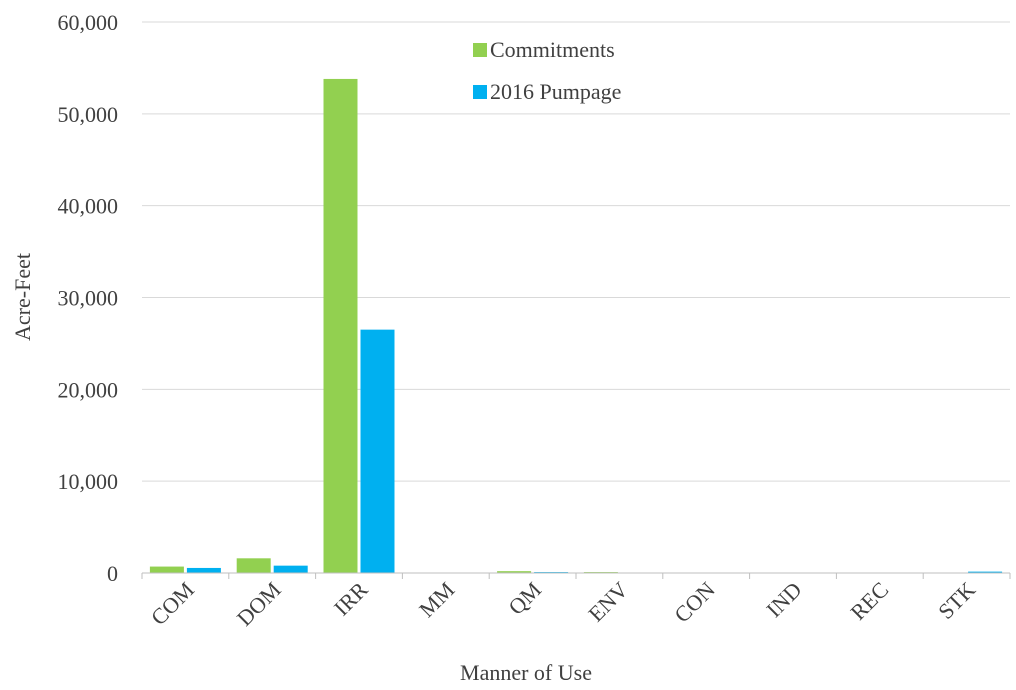 The width and height of the screenshot is (1016, 690). I want to click on bar-2016-pumpage-dom, so click(290, 569).